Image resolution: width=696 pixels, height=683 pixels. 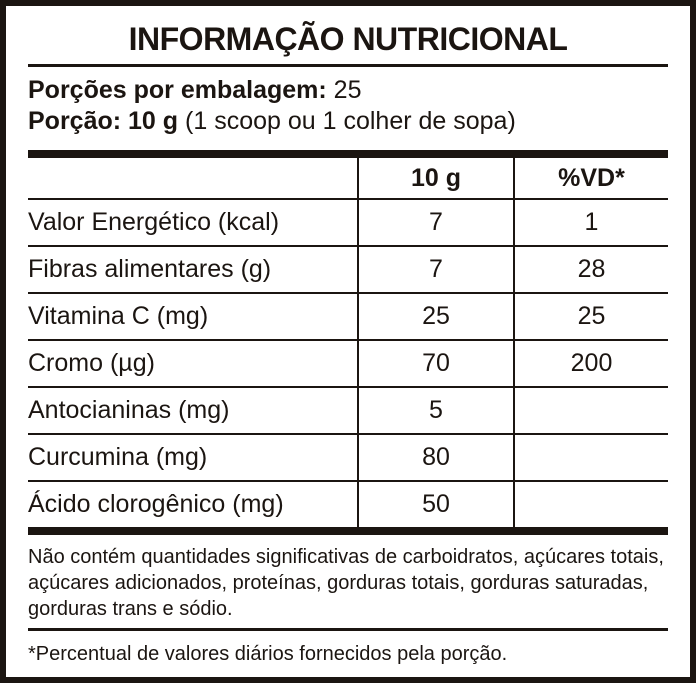 What do you see at coordinates (435, 316) in the screenshot?
I see `amount-cell: 25` at bounding box center [435, 316].